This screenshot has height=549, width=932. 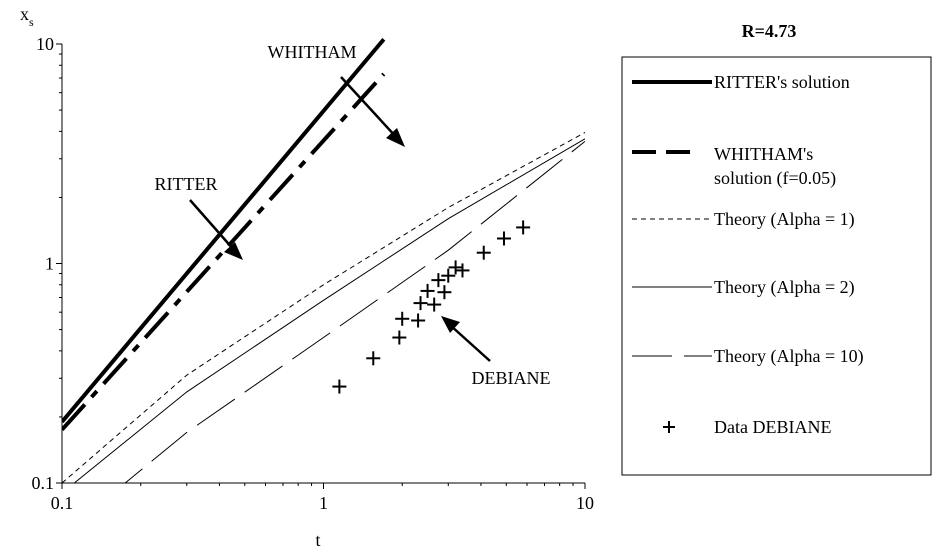 I want to click on legend-label-whitham-line2: solution (f=0.05), so click(x=775, y=178).